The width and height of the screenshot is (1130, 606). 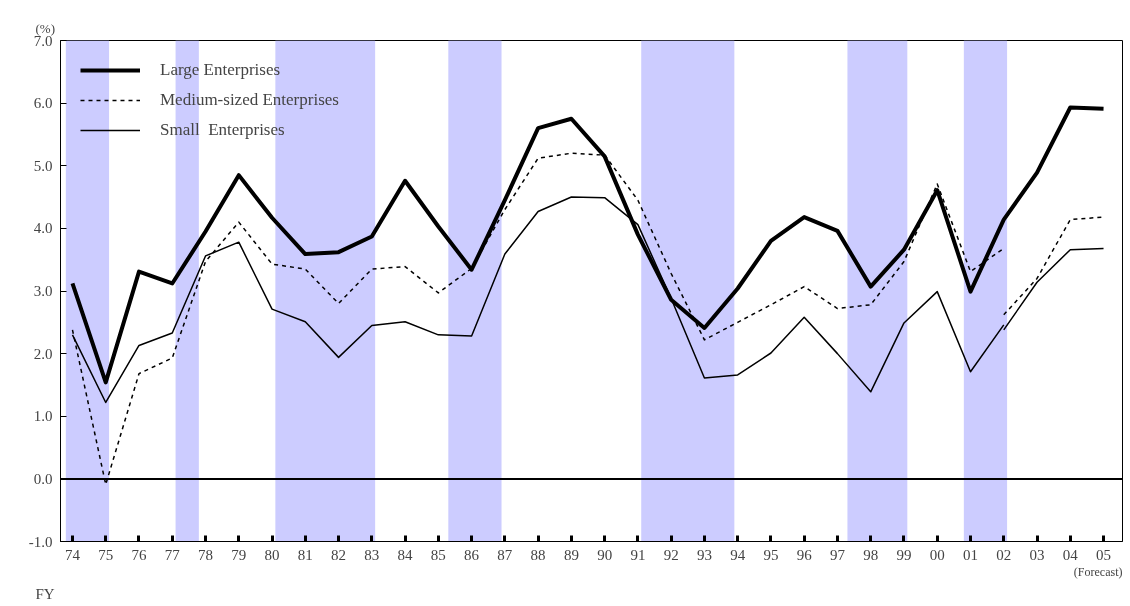 What do you see at coordinates (139, 554) in the screenshot?
I see `x-tick-label: 76` at bounding box center [139, 554].